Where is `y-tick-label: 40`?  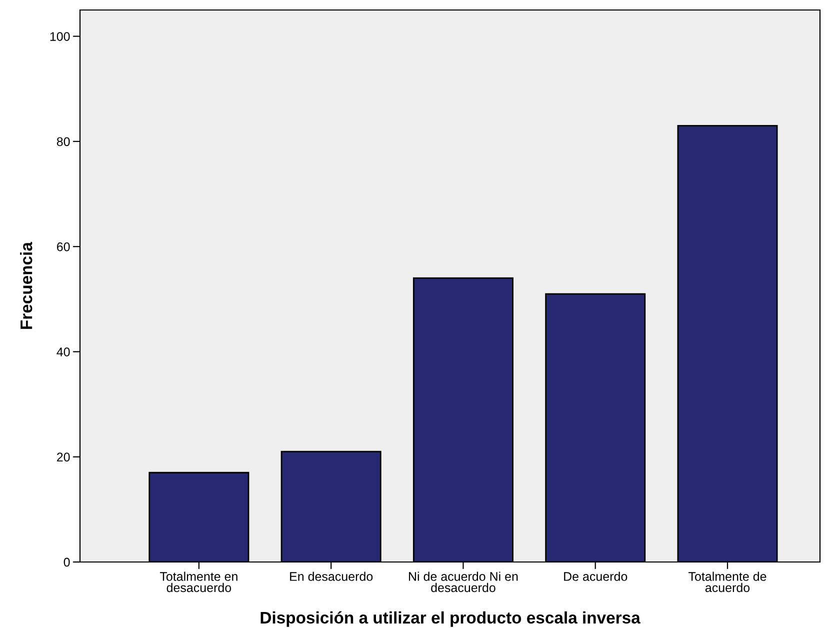 y-tick-label: 40 is located at coordinates (63, 352).